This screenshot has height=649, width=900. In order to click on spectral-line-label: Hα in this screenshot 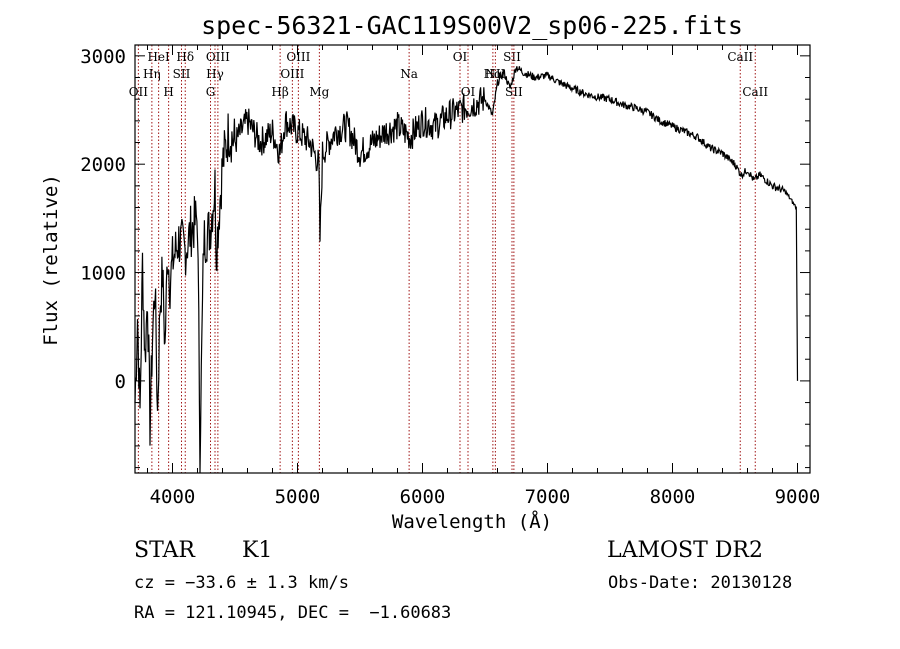, I will do `click(493, 74)`.